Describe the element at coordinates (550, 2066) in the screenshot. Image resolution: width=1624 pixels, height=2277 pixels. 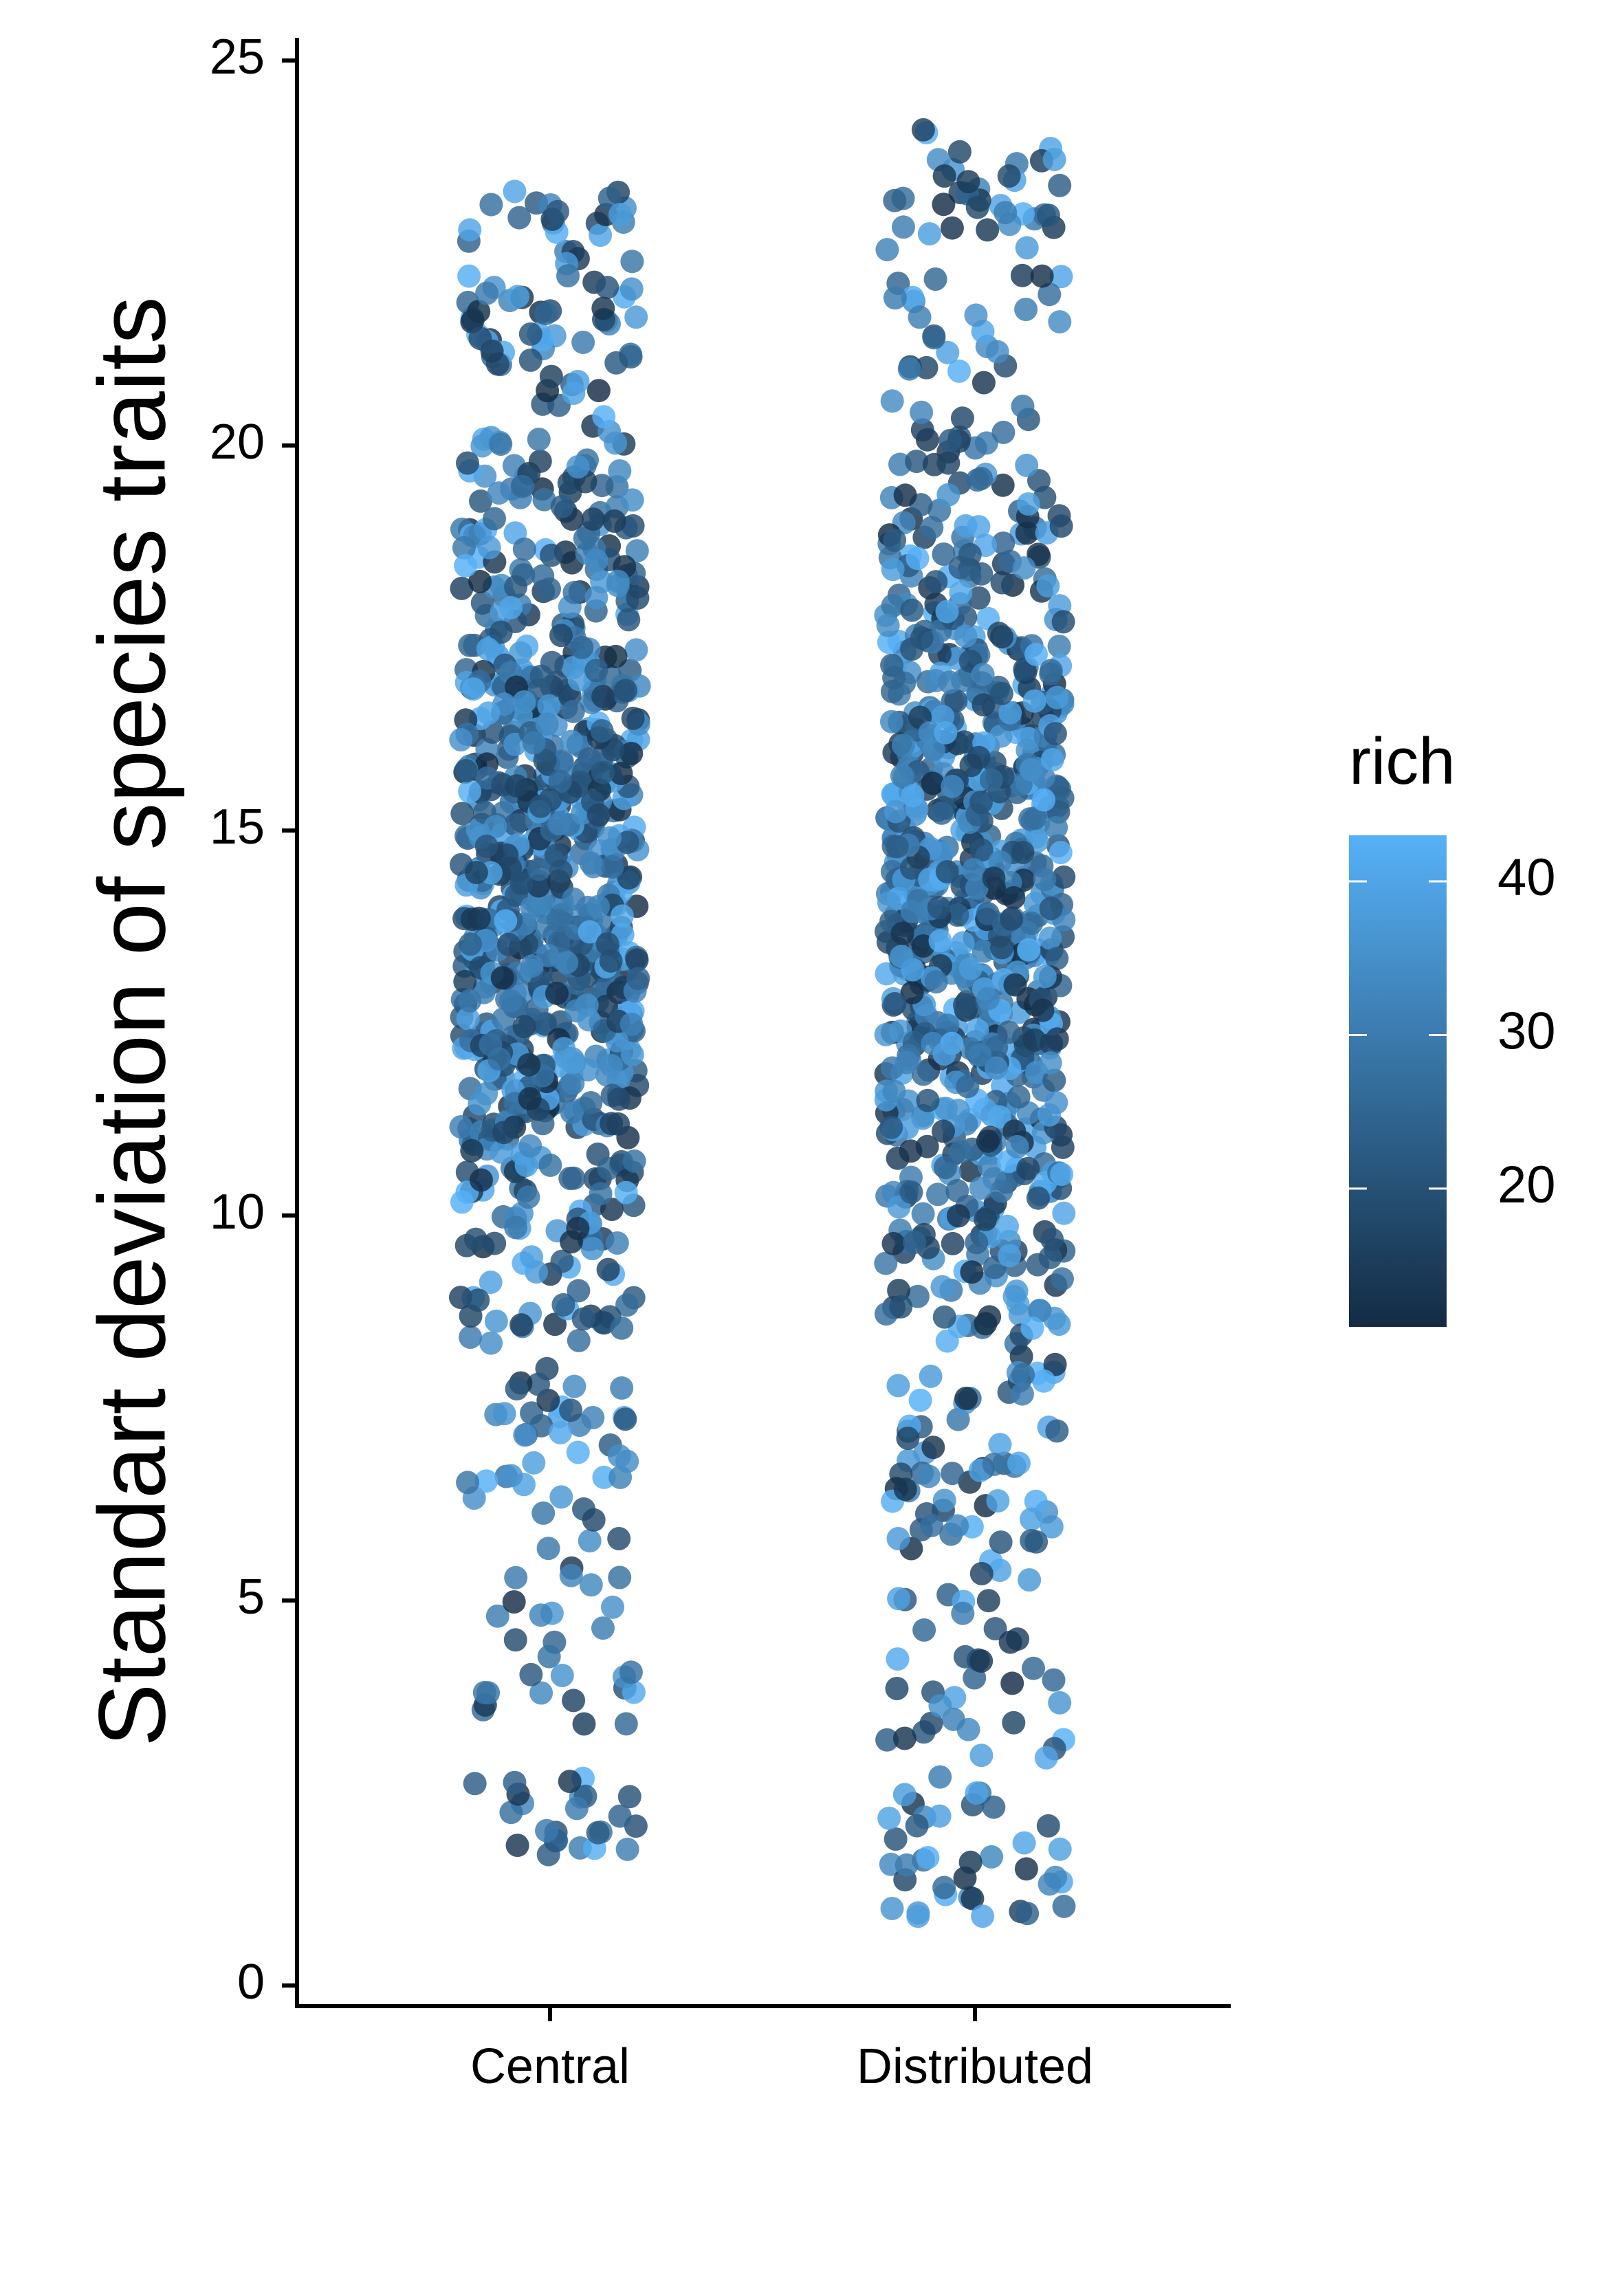
I see `x-tick-label: Central` at that location.